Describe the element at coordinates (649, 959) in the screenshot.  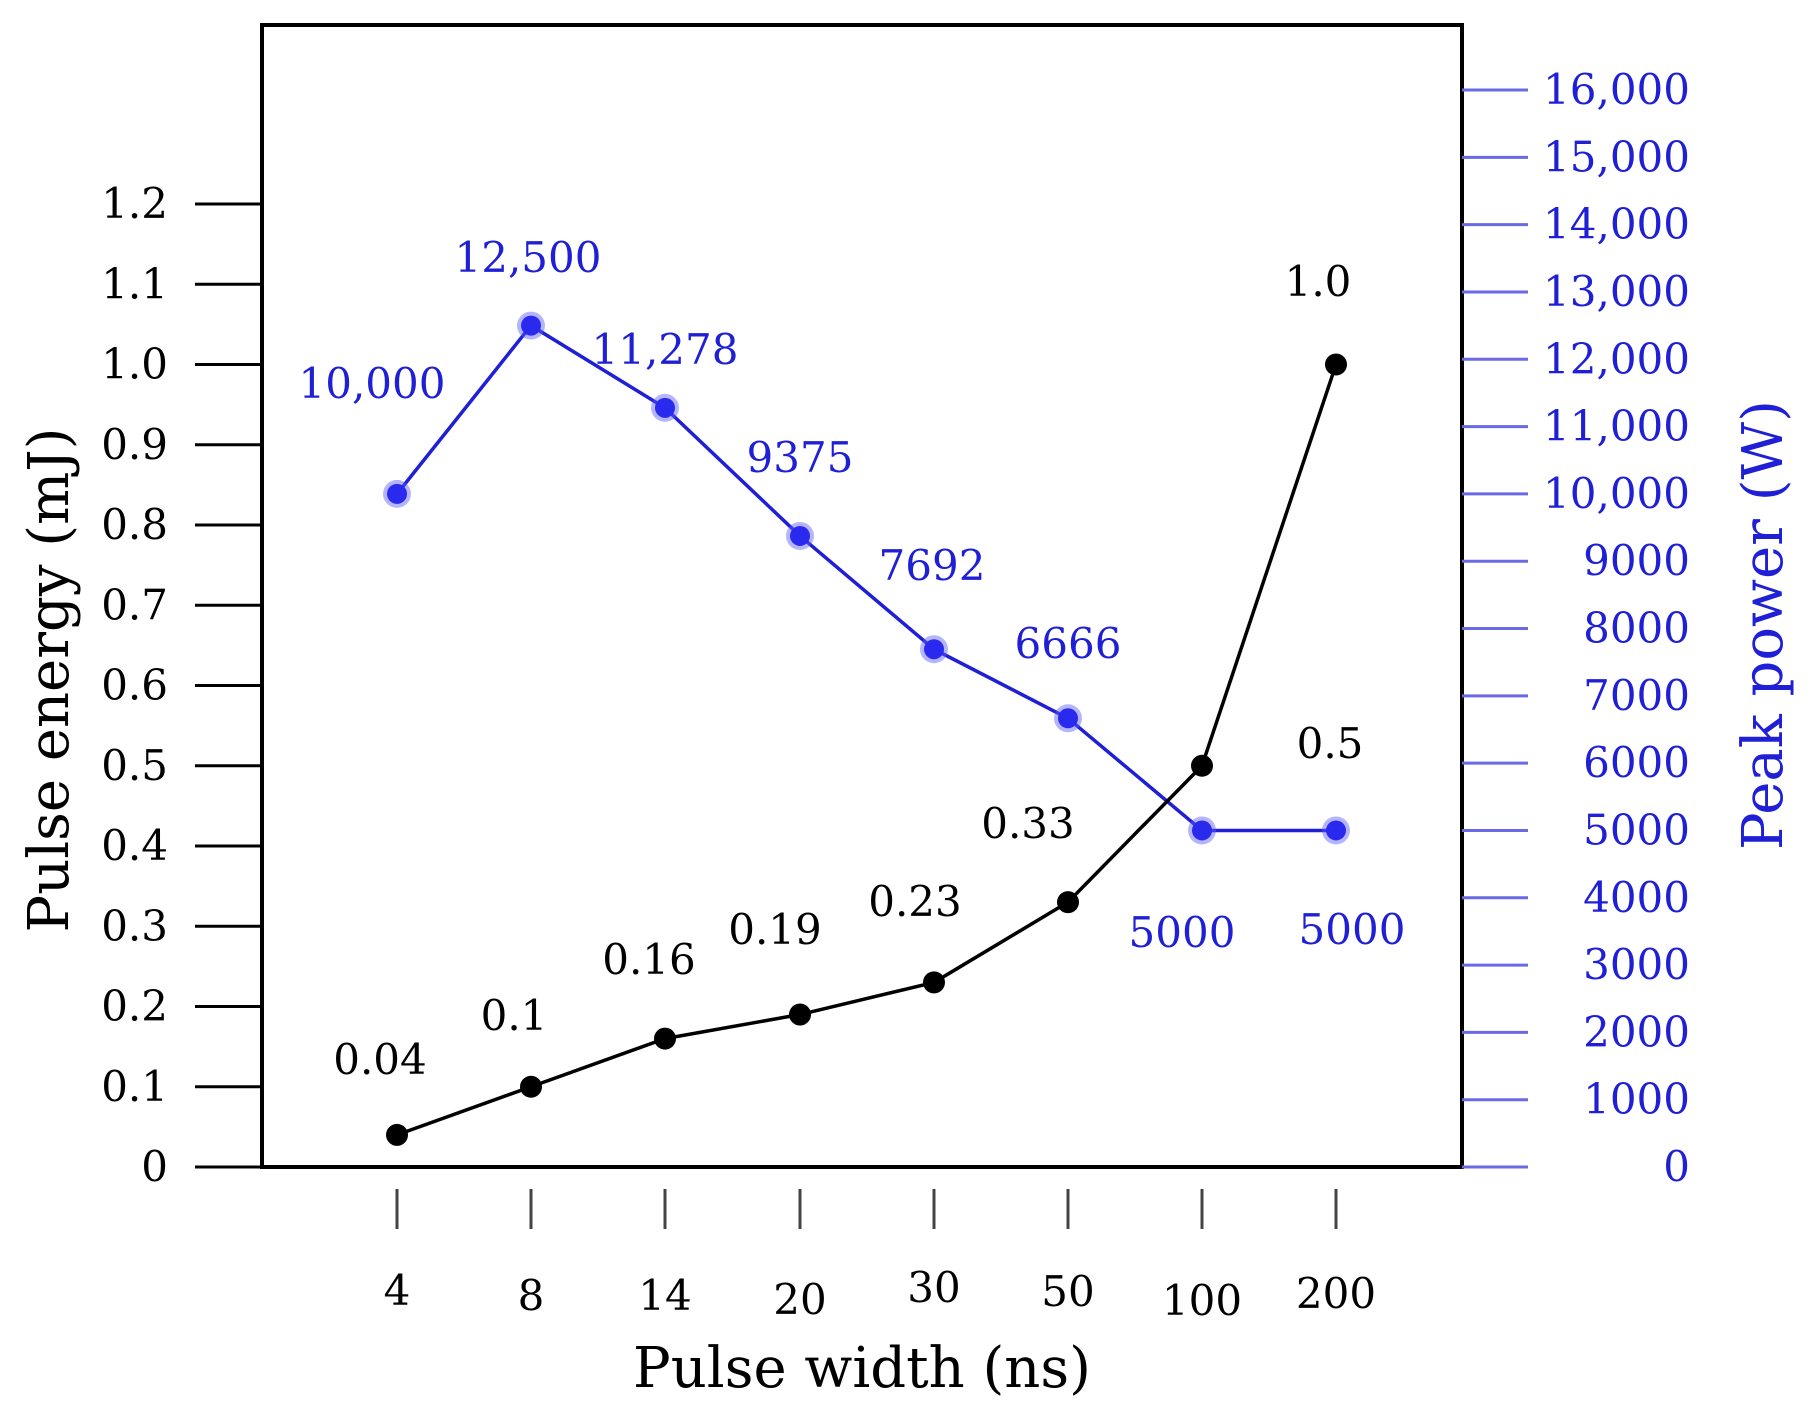
I see `energy-data-label: 0.16` at that location.